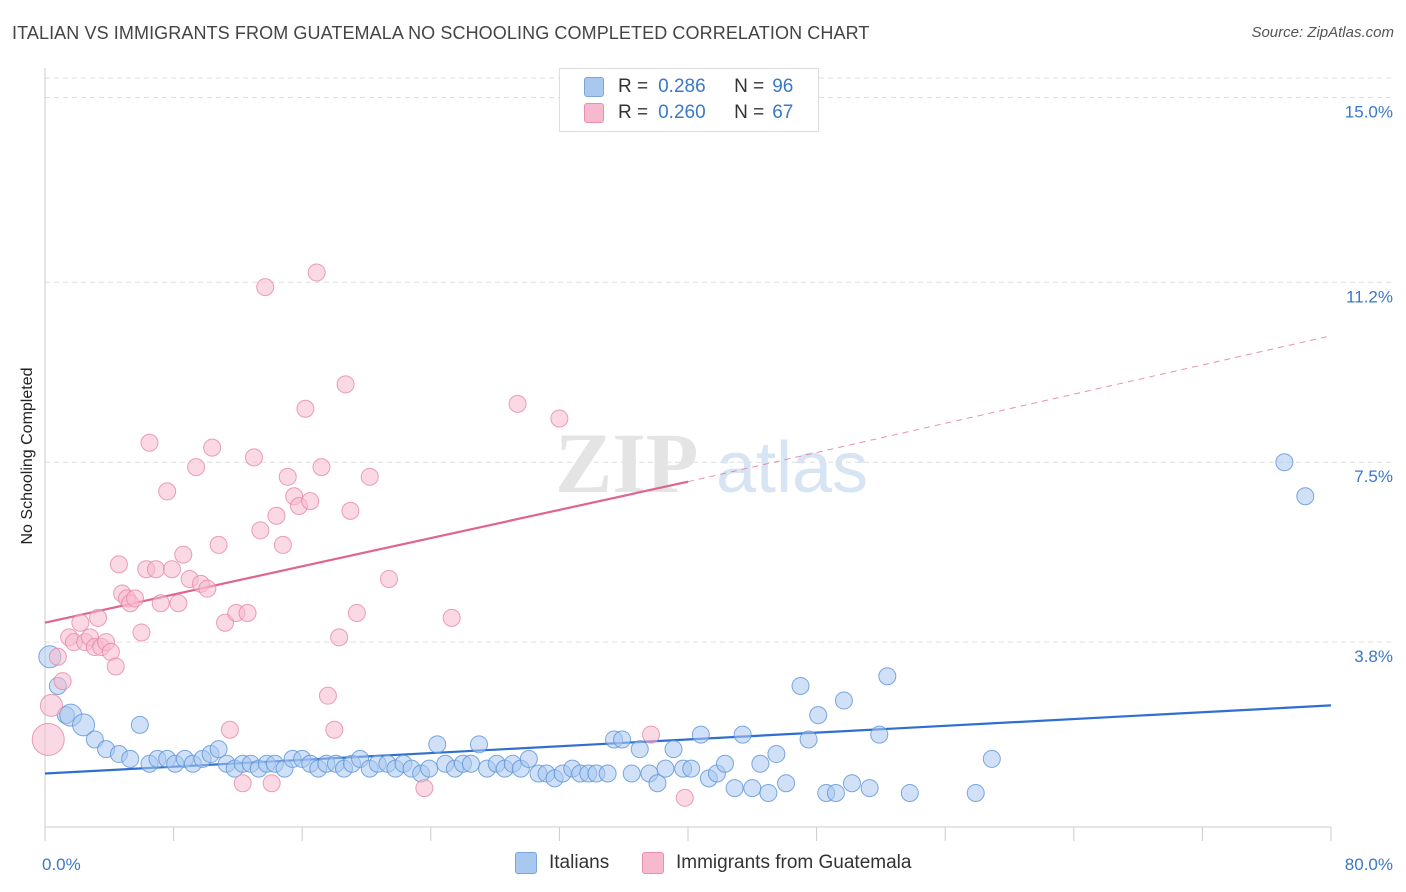 The height and width of the screenshot is (892, 1406). Describe the element at coordinates (594, 113) in the screenshot. I see `swatch-guatemala` at that location.